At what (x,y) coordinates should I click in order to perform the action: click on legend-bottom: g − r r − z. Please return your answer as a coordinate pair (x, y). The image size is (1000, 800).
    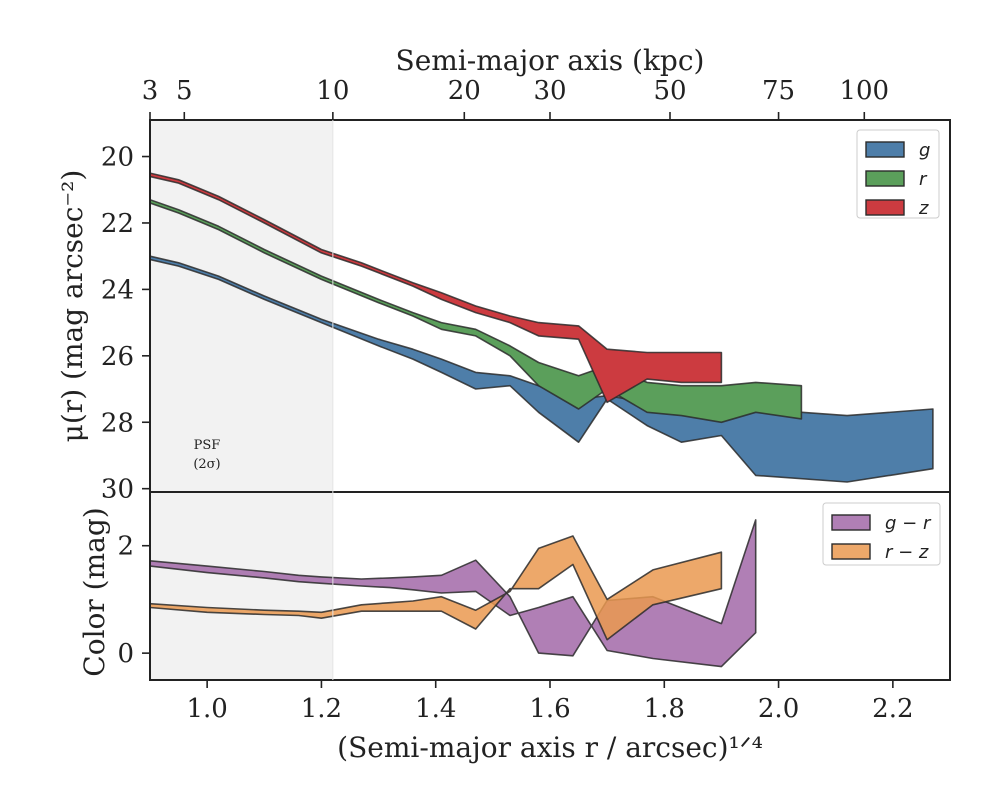
    Looking at the image, I should click on (881, 534).